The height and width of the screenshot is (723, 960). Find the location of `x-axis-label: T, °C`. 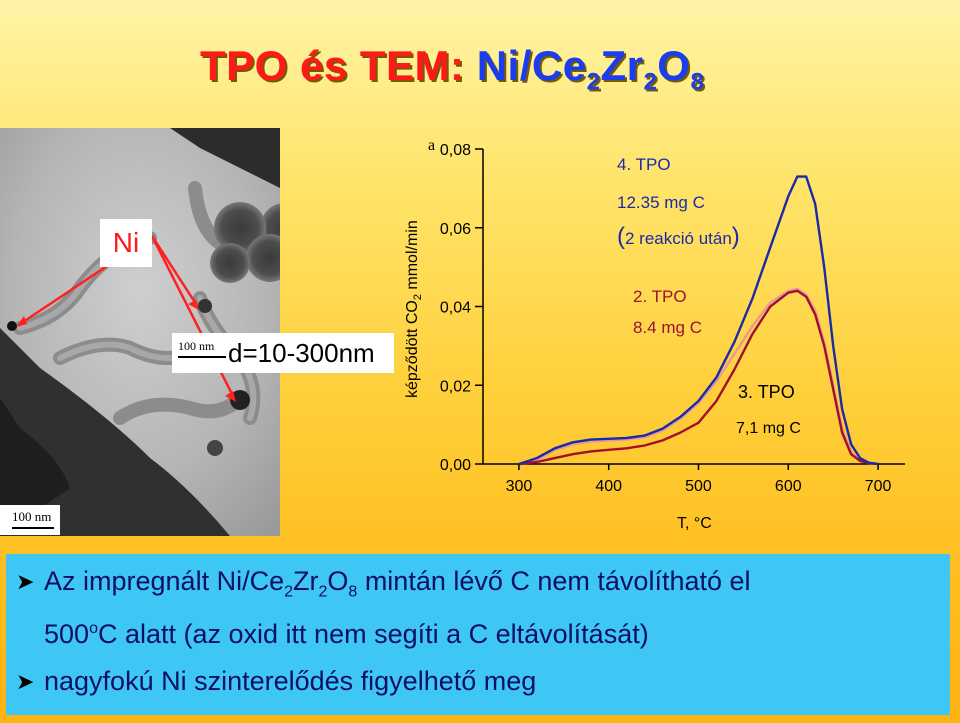

x-axis-label: T, °C is located at coordinates (694, 523).